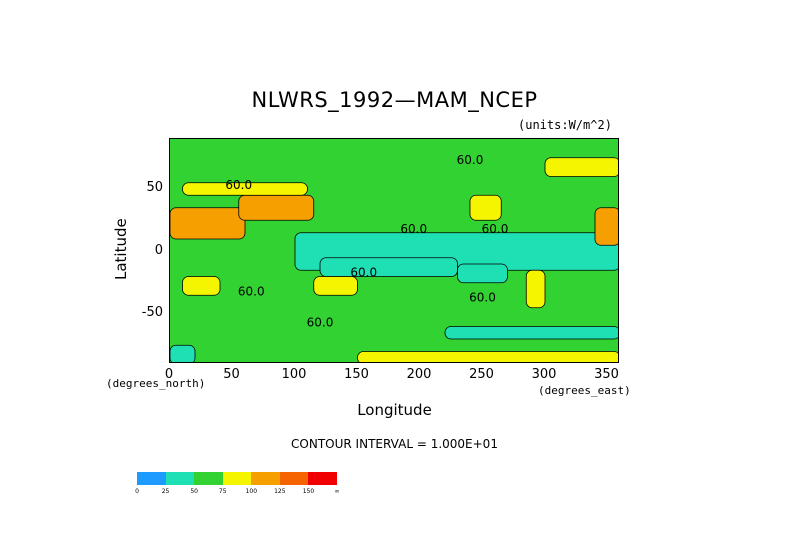 The image size is (789, 558). Describe the element at coordinates (606, 374) in the screenshot. I see `x-tick-label: 350` at that location.